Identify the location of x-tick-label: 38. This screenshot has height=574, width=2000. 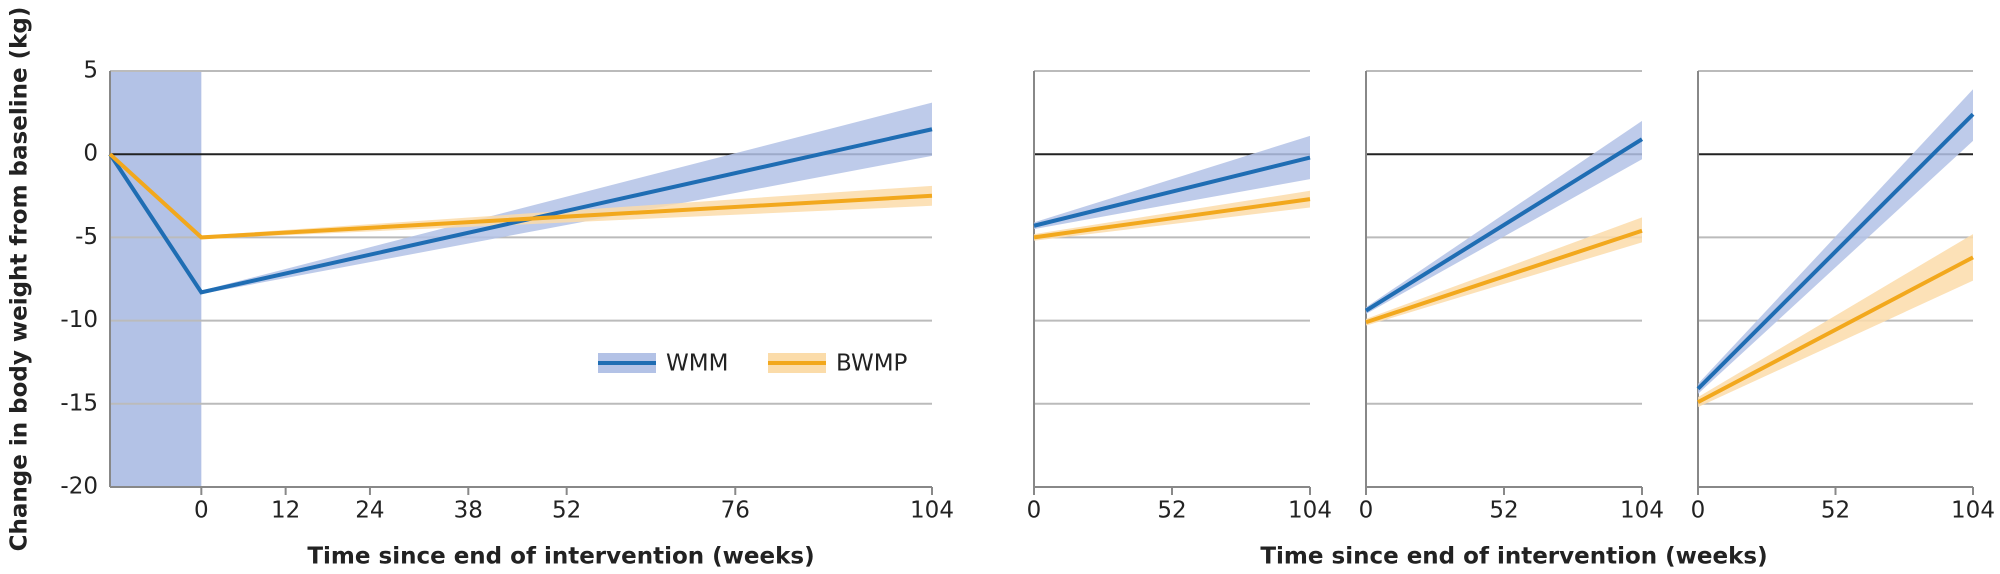
(468, 511).